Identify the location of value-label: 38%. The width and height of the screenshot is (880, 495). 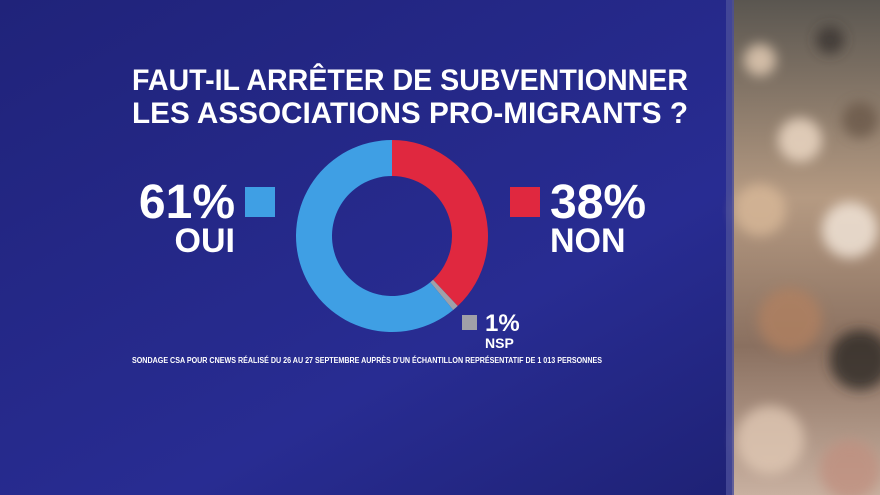
(598, 202).